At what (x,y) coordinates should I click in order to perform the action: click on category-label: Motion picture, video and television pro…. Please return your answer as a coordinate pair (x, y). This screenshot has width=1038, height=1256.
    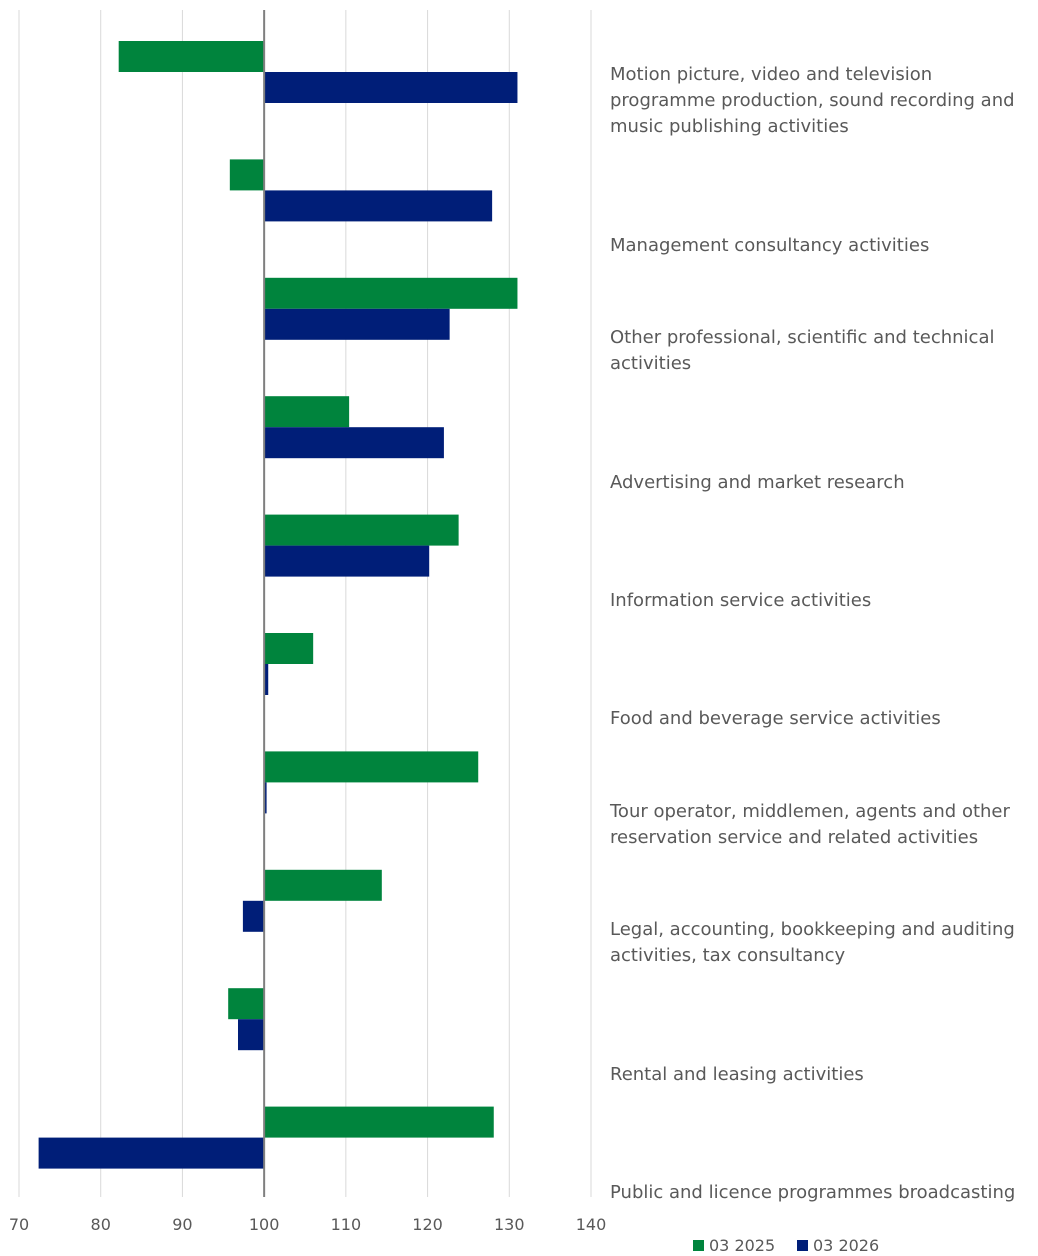
    Looking at the image, I should click on (812, 101).